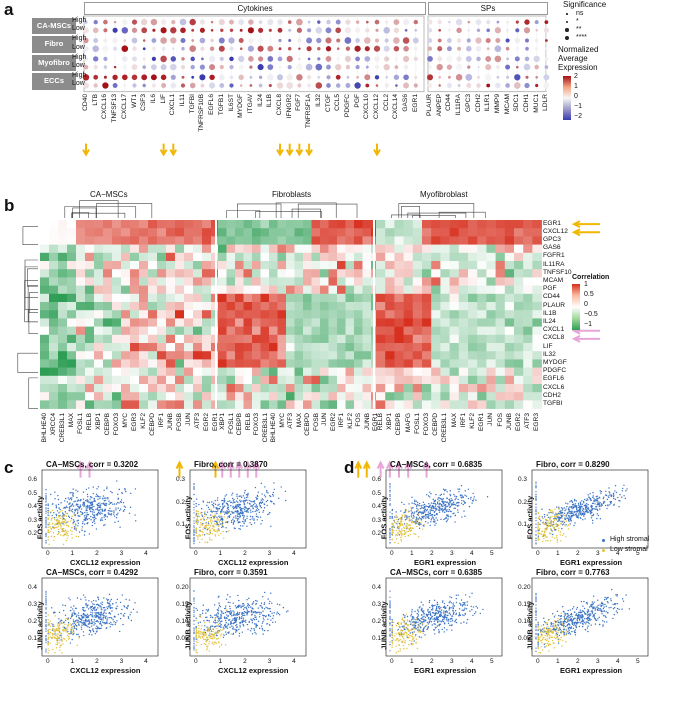 The image size is (685, 707). Describe the element at coordinates (524, 587) in the screenshot. I see `ytick-7-0: 0.20` at that location.